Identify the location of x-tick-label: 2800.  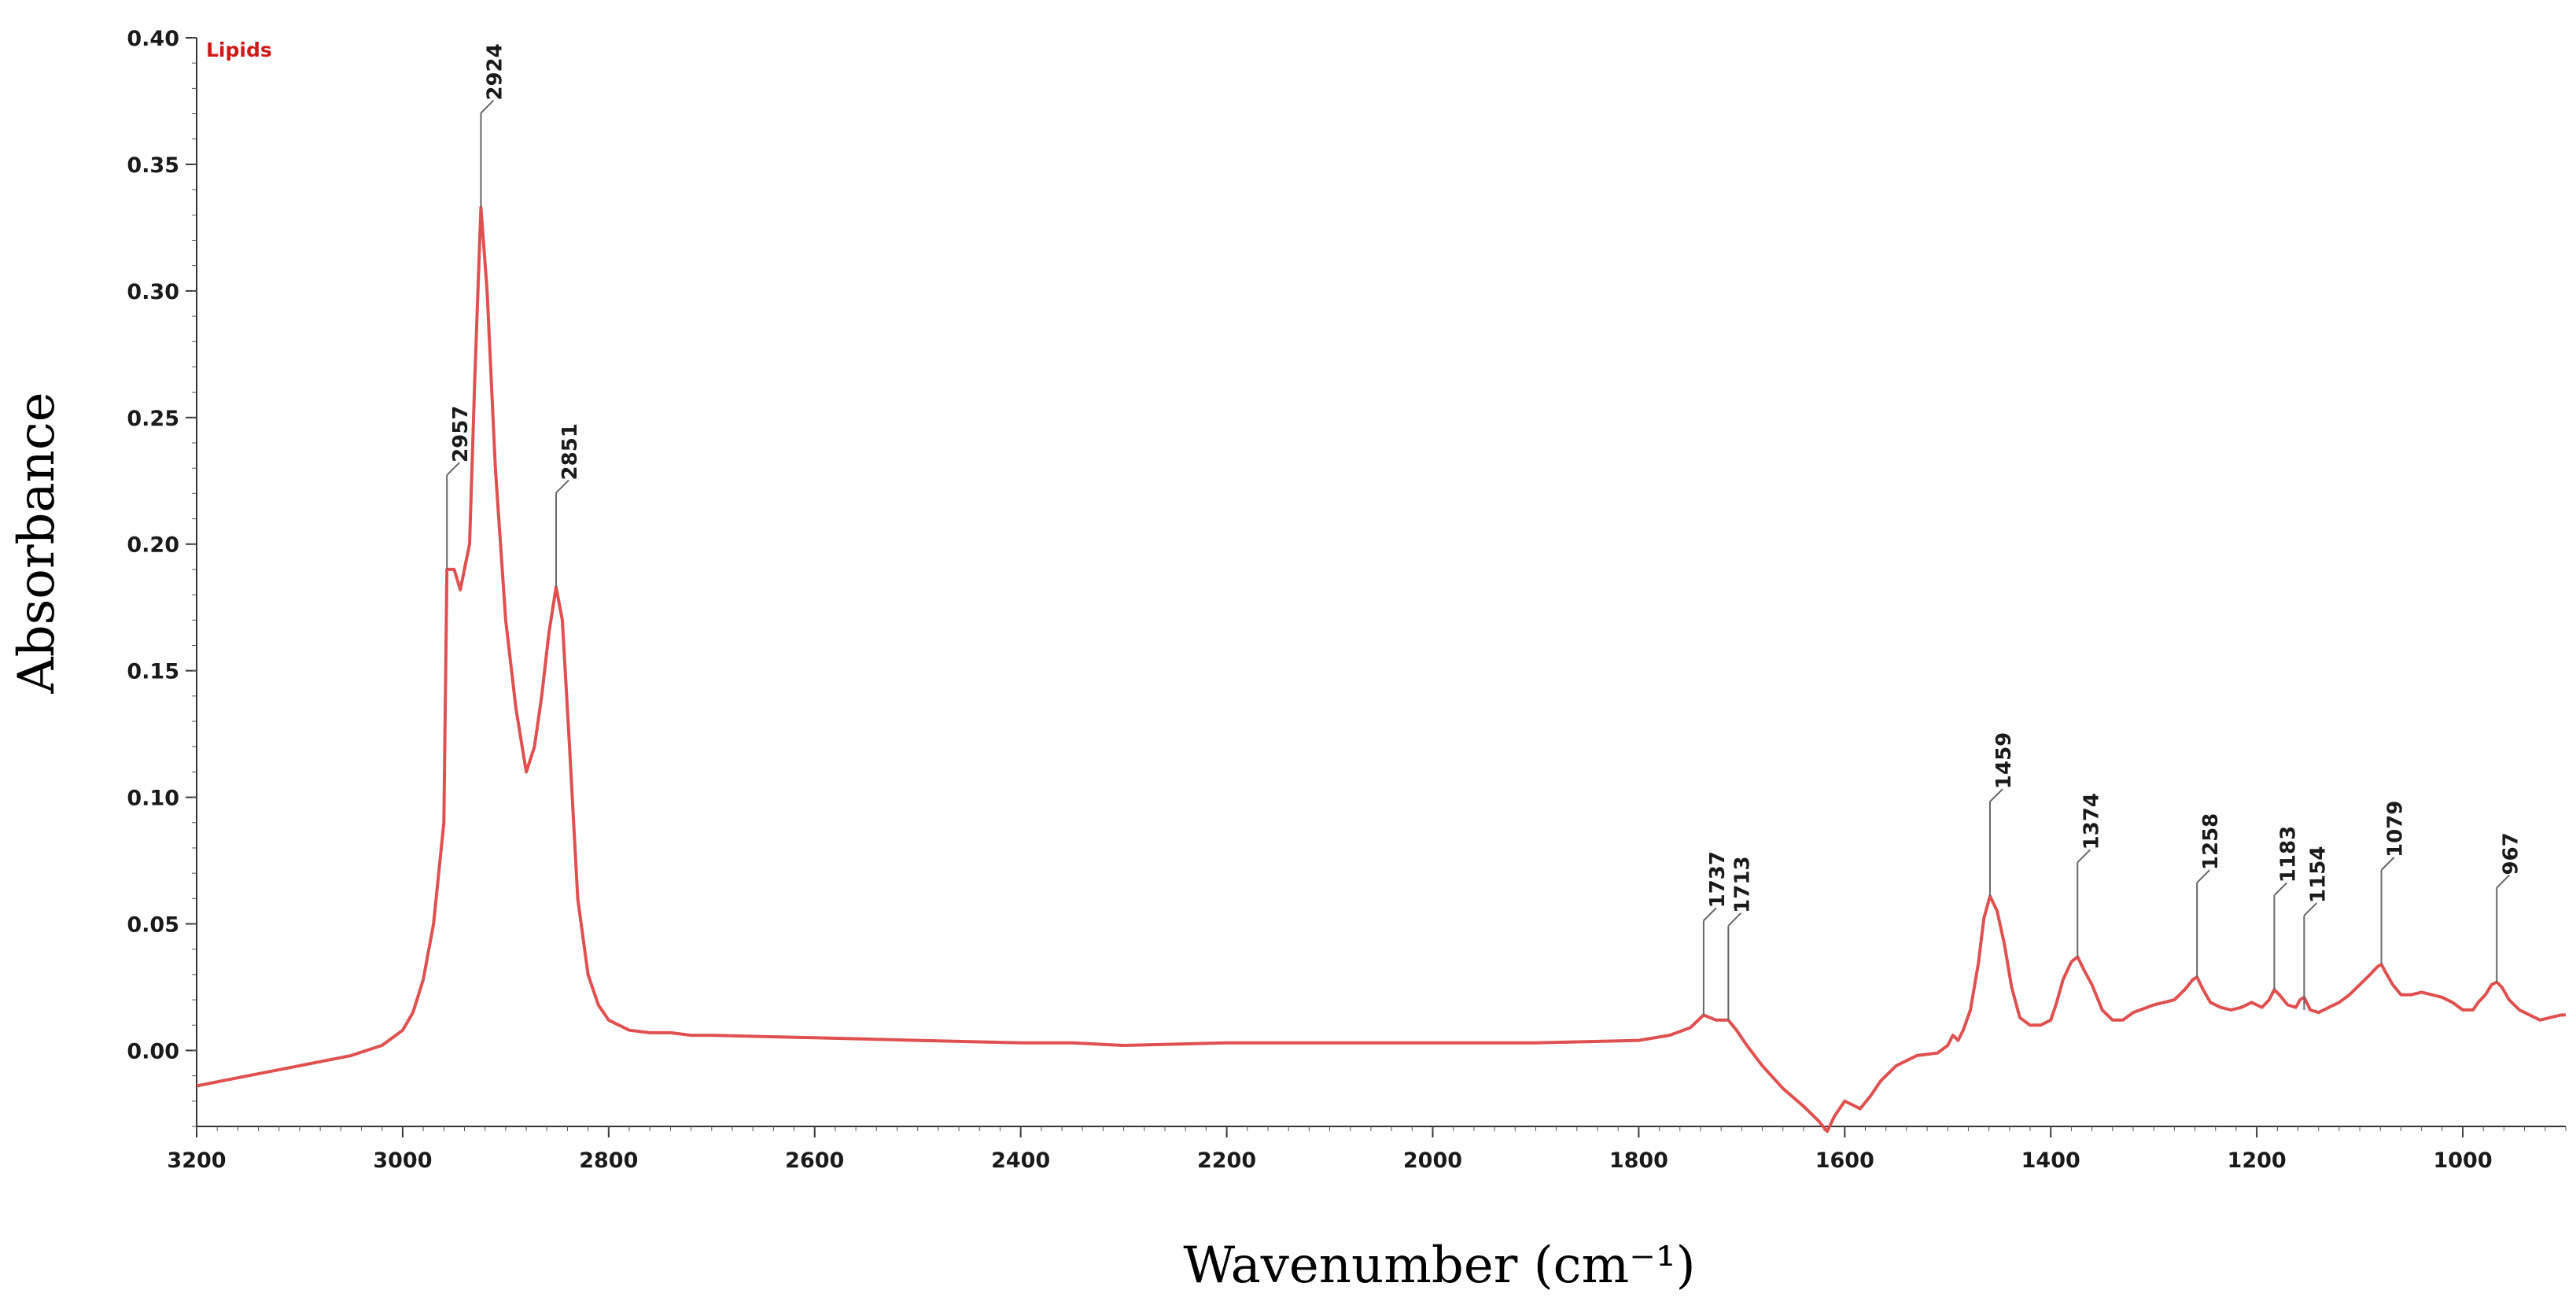
(608, 1160).